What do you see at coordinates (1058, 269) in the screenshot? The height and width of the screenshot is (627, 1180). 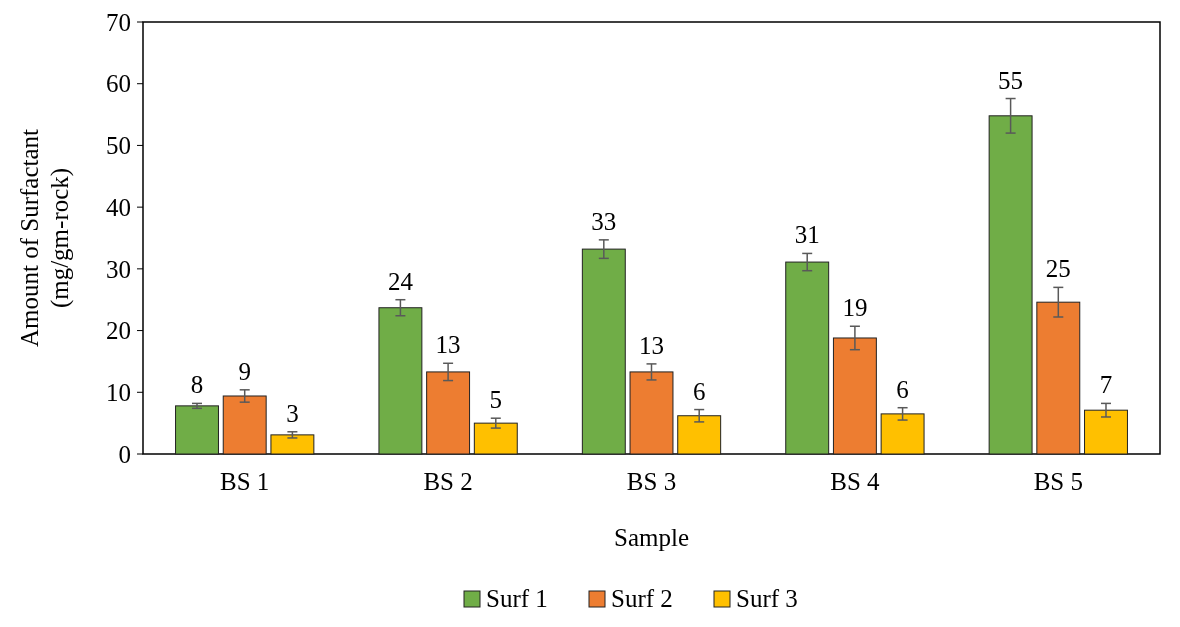 I see `data-label: 25` at bounding box center [1058, 269].